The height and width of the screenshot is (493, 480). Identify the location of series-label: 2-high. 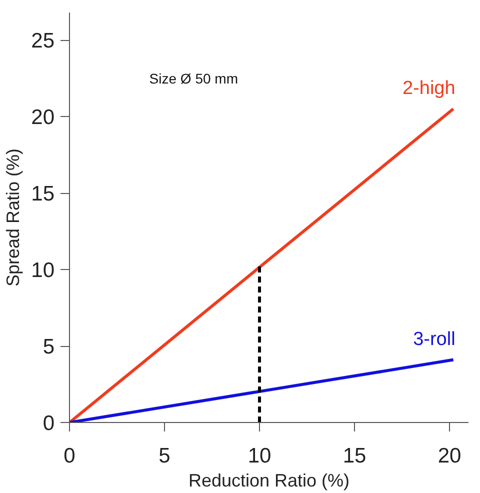
(429, 88).